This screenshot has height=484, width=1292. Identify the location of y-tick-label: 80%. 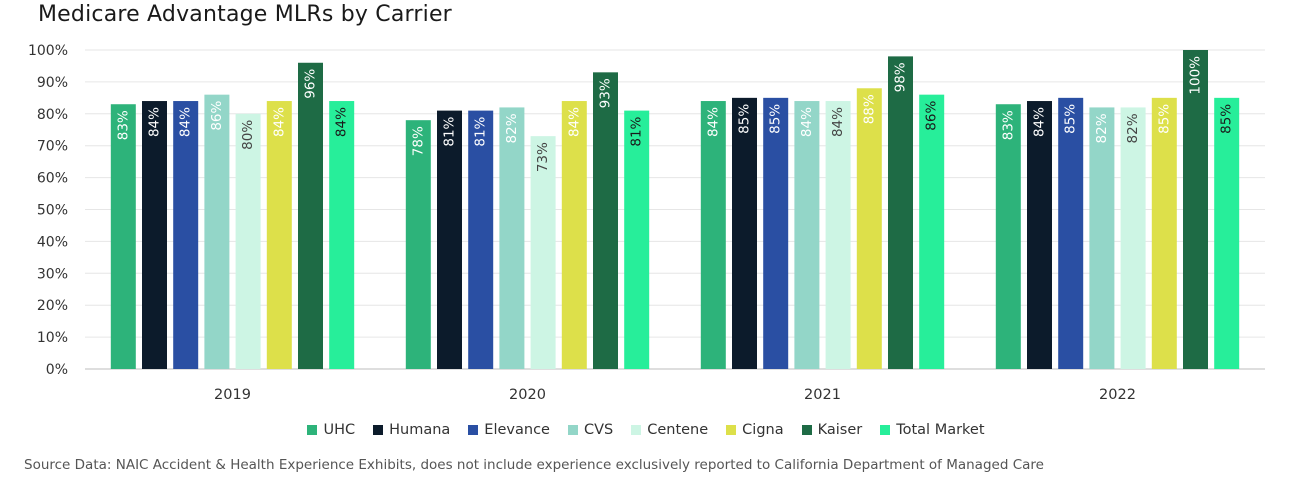
(52, 115).